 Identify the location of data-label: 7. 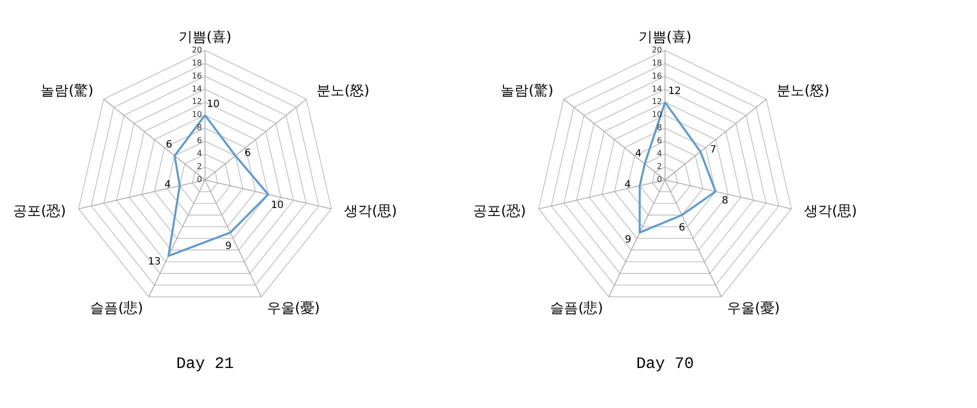
(713, 150).